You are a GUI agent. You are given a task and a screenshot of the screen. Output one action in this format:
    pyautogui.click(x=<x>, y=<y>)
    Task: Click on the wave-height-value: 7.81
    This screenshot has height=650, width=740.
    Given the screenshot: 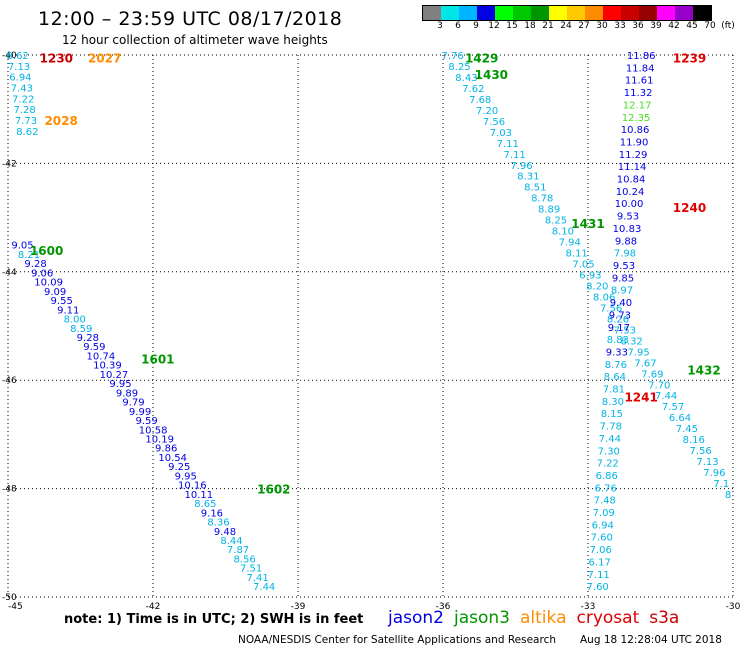 What is the action you would take?
    pyautogui.click(x=614, y=390)
    